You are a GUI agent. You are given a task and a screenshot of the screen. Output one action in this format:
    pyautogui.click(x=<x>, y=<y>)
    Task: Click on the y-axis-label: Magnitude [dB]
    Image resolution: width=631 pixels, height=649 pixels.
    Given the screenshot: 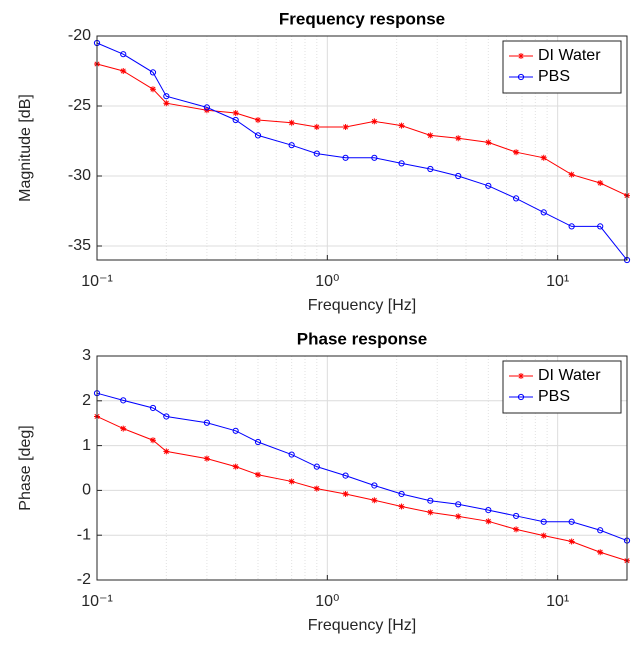 What is the action you would take?
    pyautogui.click(x=25, y=148)
    